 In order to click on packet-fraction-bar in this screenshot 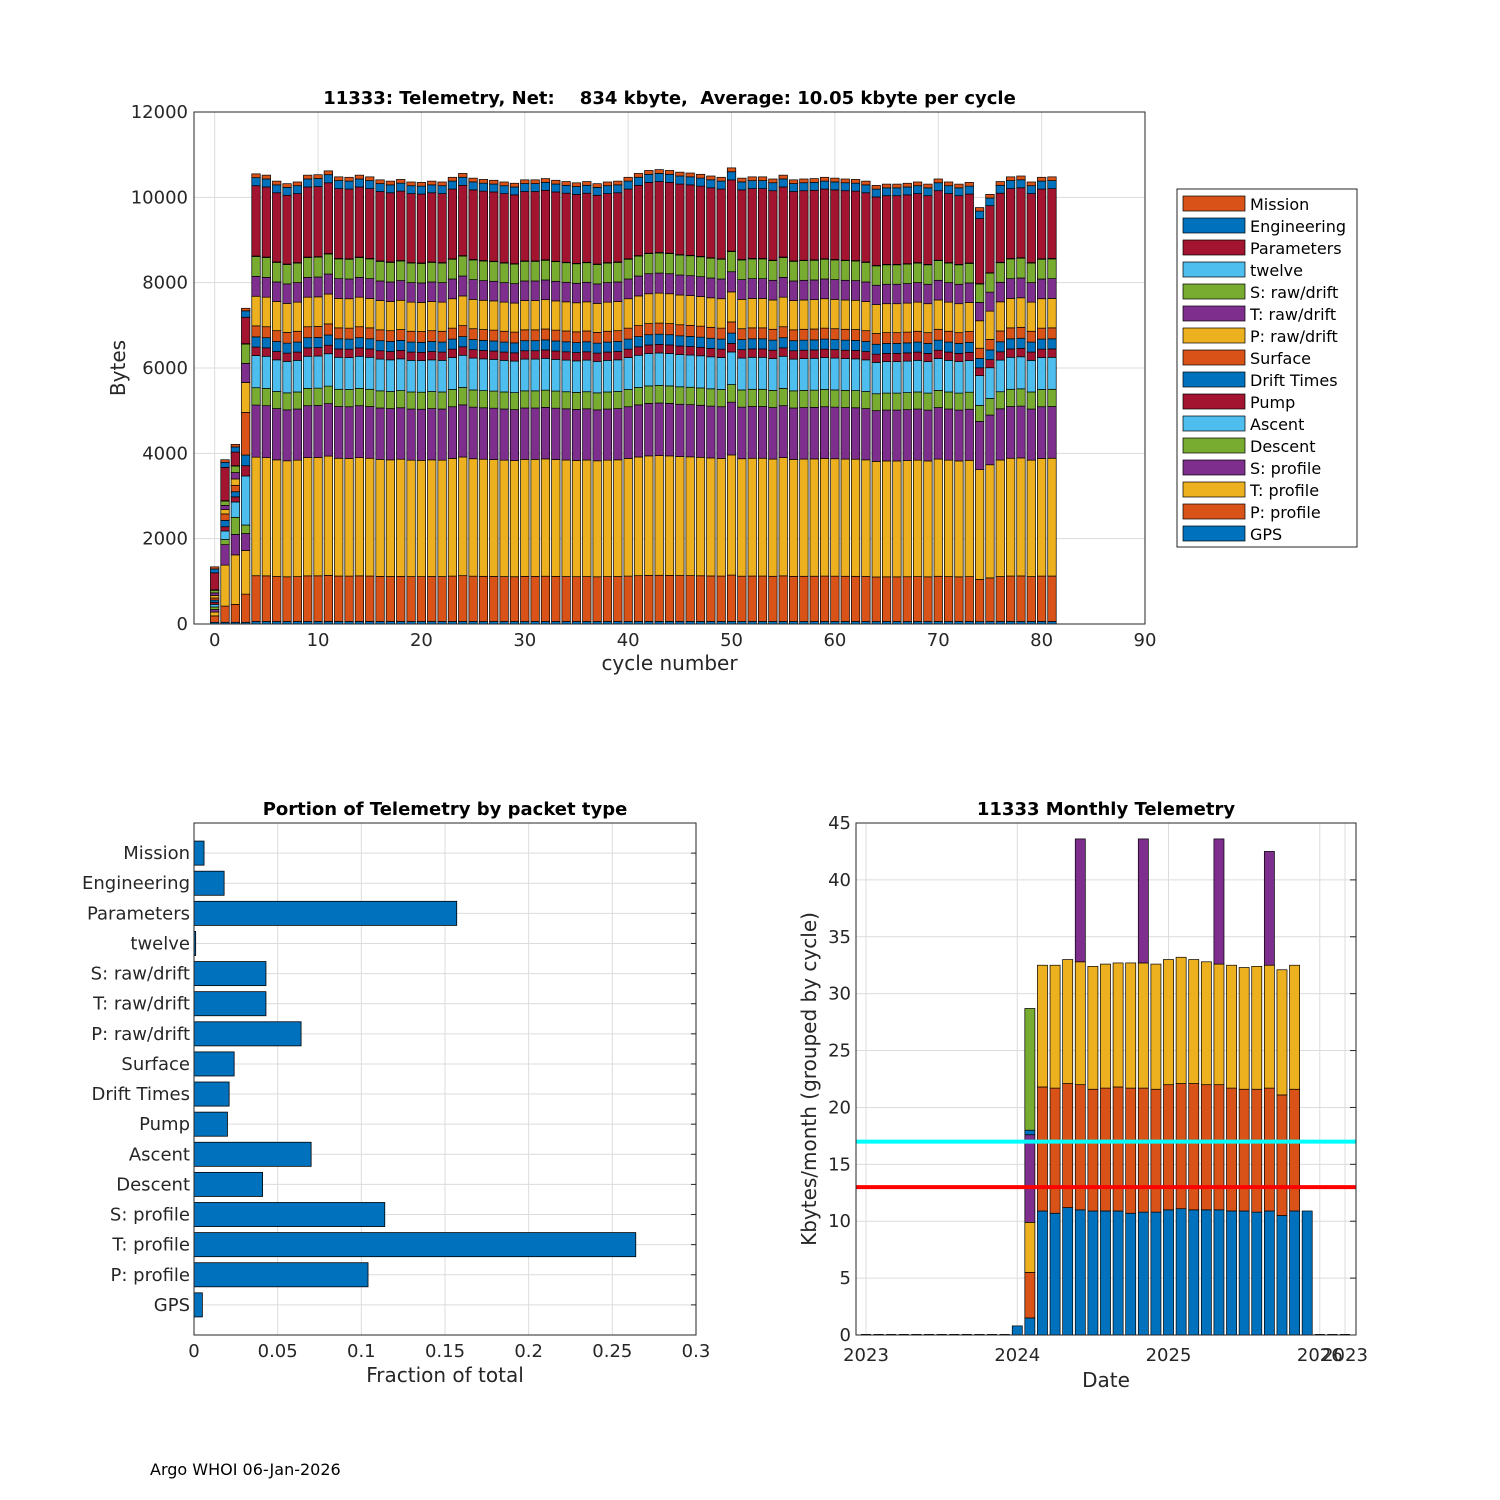, I will do `click(210, 1124)`.